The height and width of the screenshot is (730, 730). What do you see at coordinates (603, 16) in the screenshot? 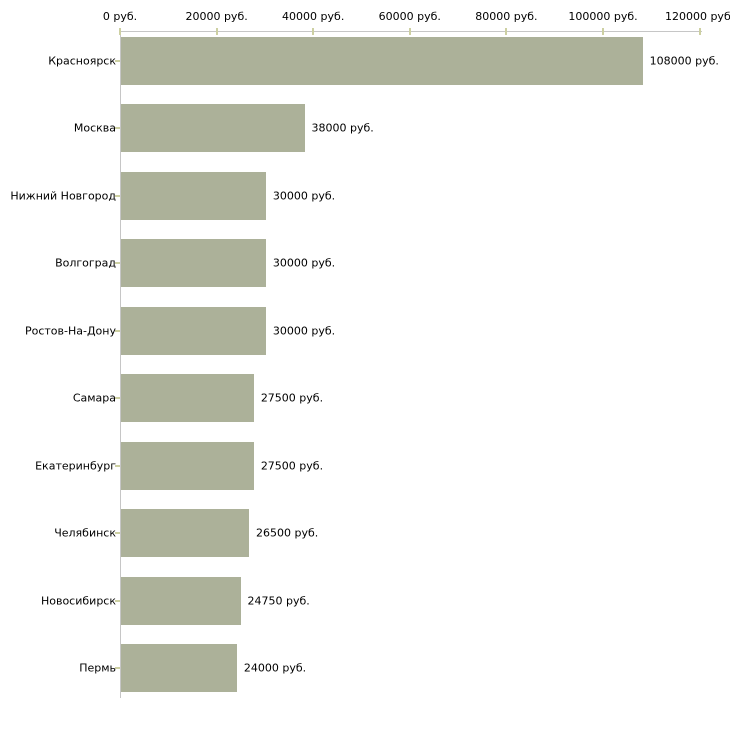
I see `x-tick-label: 100000 руб.` at bounding box center [603, 16].